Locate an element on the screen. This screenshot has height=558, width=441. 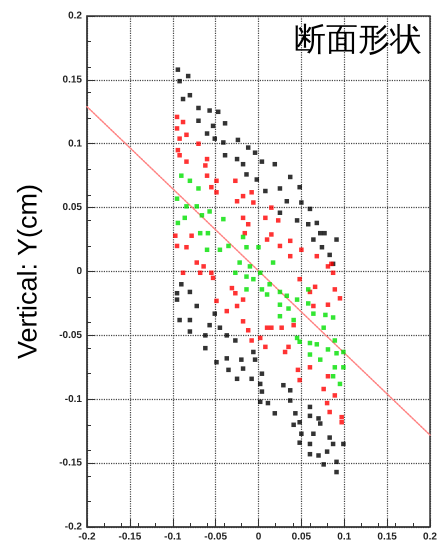
chart-title: 断面形状 is located at coordinates (358, 39).